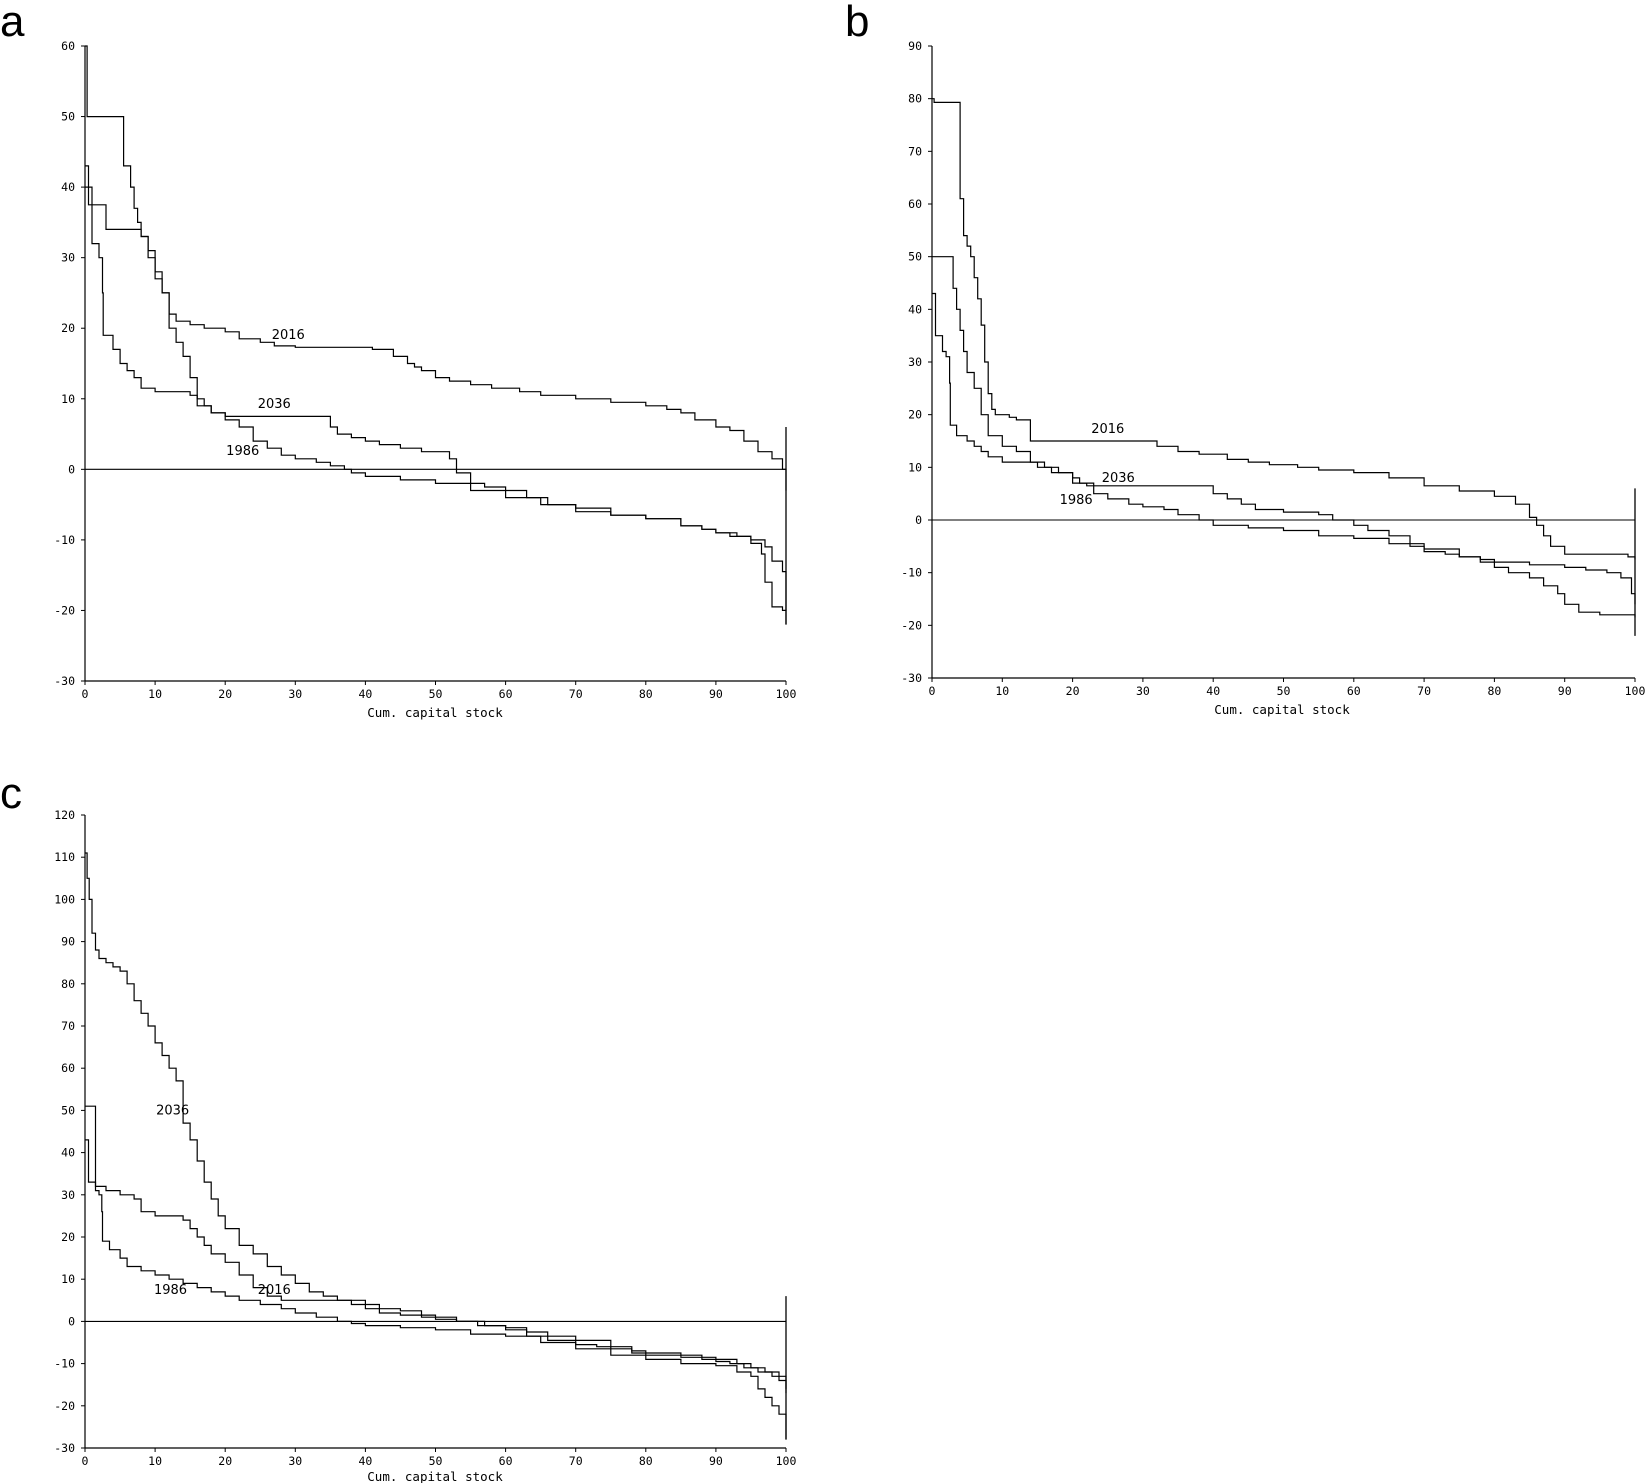 The width and height of the screenshot is (1648, 1483). Describe the element at coordinates (786, 694) in the screenshot. I see `x-tick-label-a: 100` at that location.